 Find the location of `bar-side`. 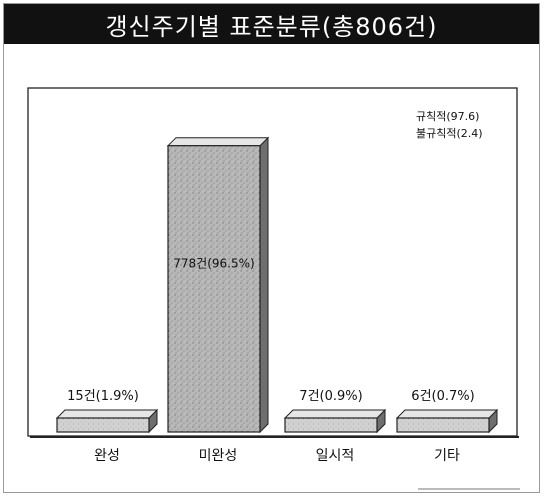

bar-side is located at coordinates (264, 285).